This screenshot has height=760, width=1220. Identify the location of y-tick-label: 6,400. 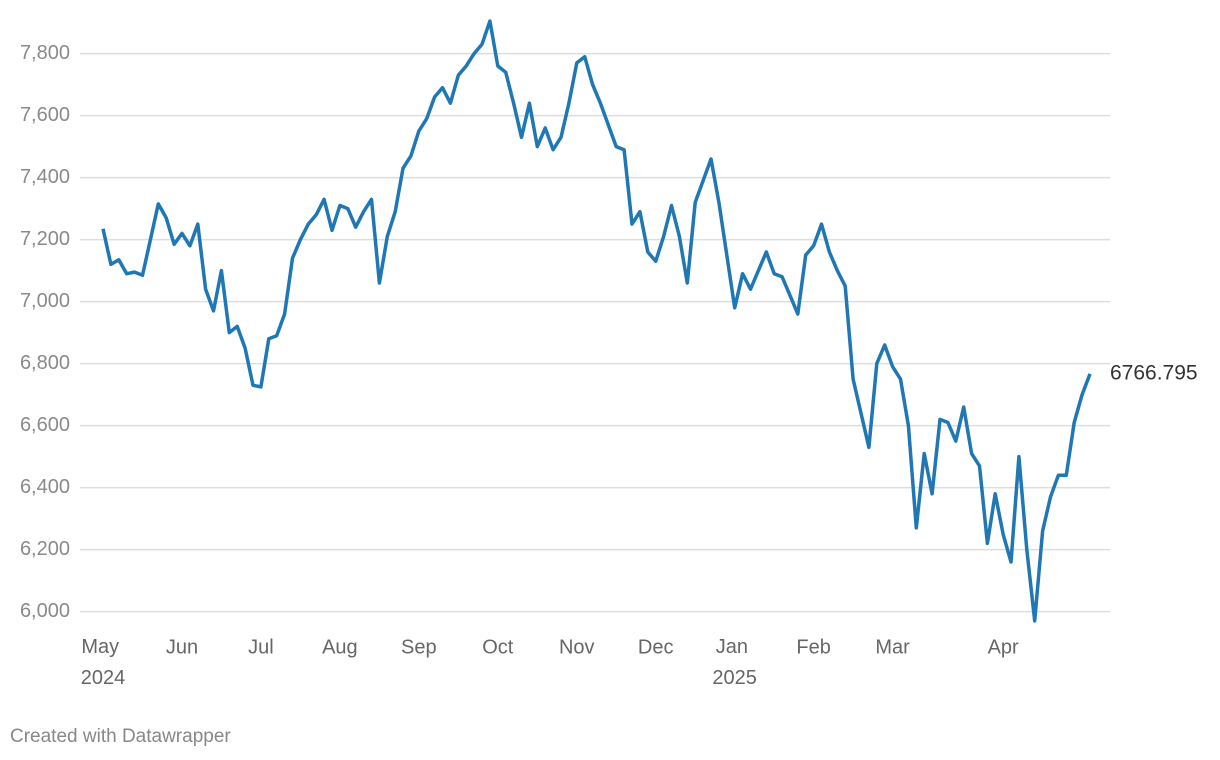
(45, 487).